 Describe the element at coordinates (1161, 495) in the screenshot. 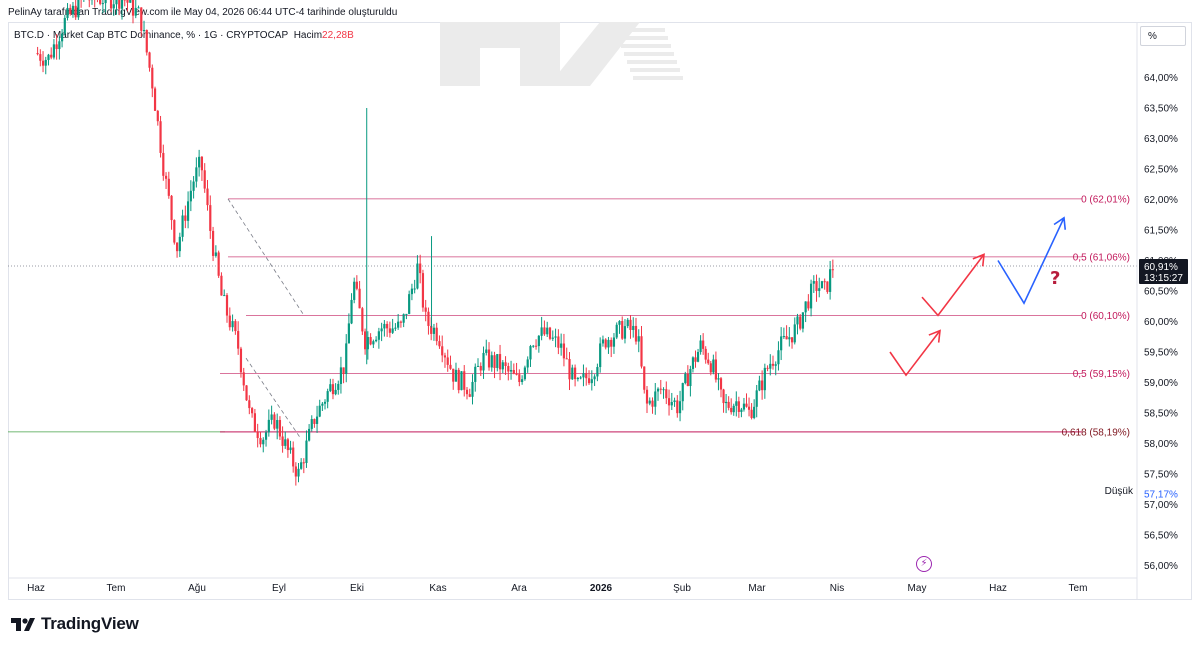

I see `low-value: 57,17%` at that location.